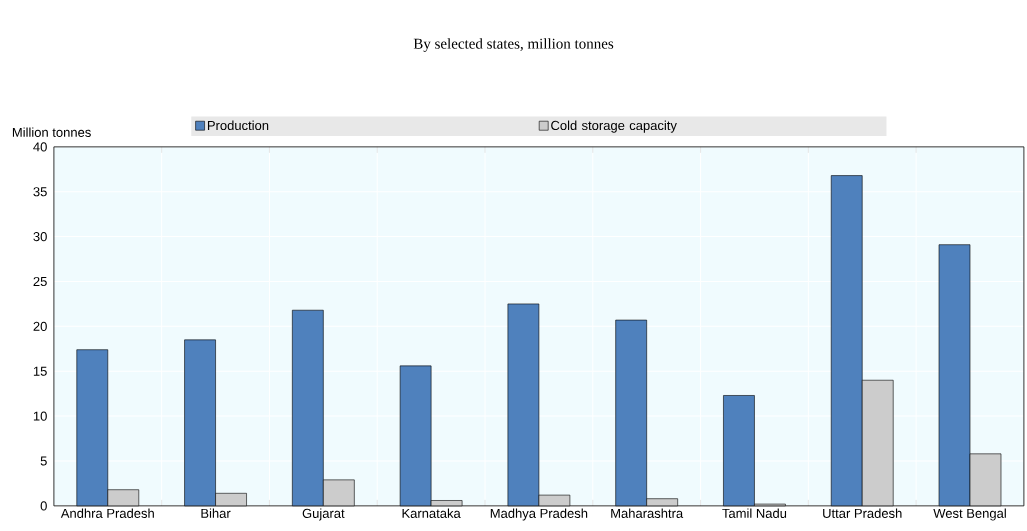 The image size is (1027, 531). What do you see at coordinates (323, 514) in the screenshot?
I see `x-tick-label: Gujarat` at bounding box center [323, 514].